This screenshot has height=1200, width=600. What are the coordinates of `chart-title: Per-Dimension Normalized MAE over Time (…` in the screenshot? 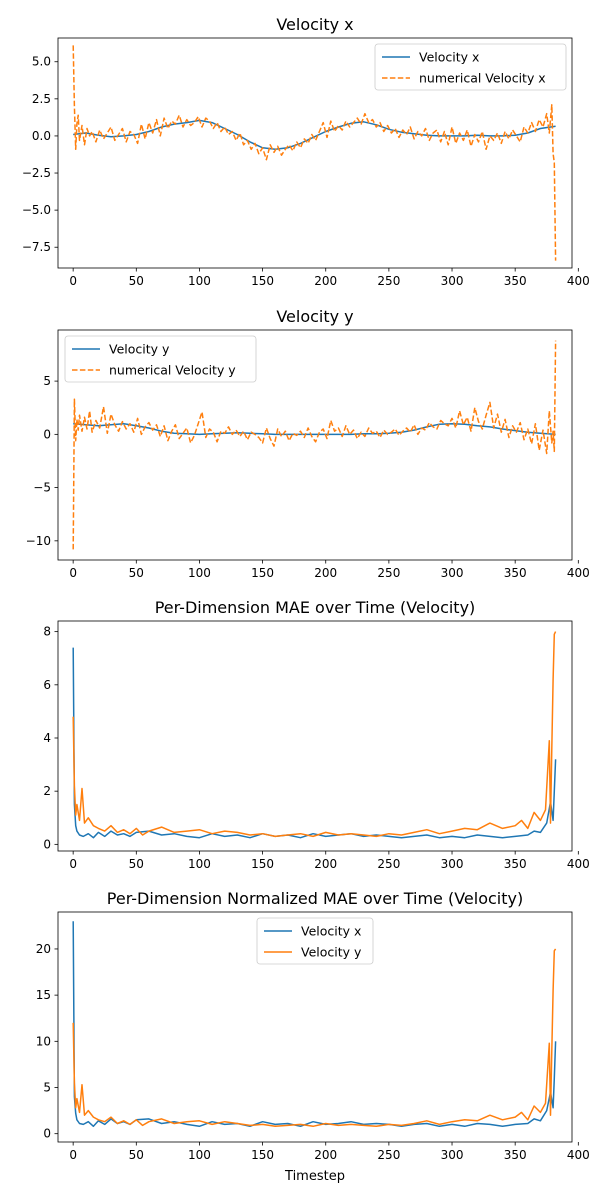 It's located at (315, 898).